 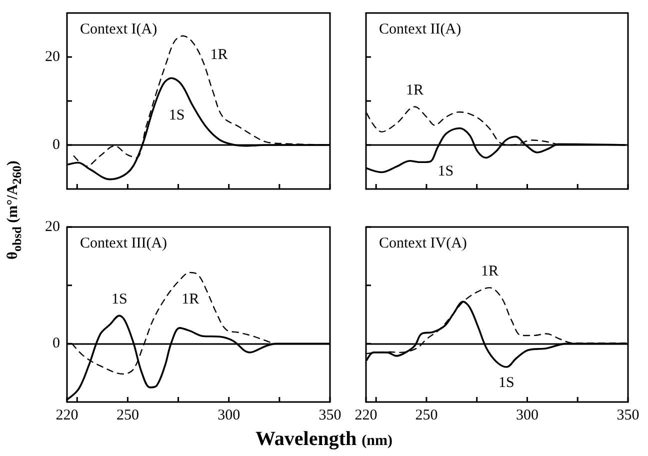 What do you see at coordinates (423, 244) in the screenshot?
I see `text: Context IV(A)` at bounding box center [423, 244].